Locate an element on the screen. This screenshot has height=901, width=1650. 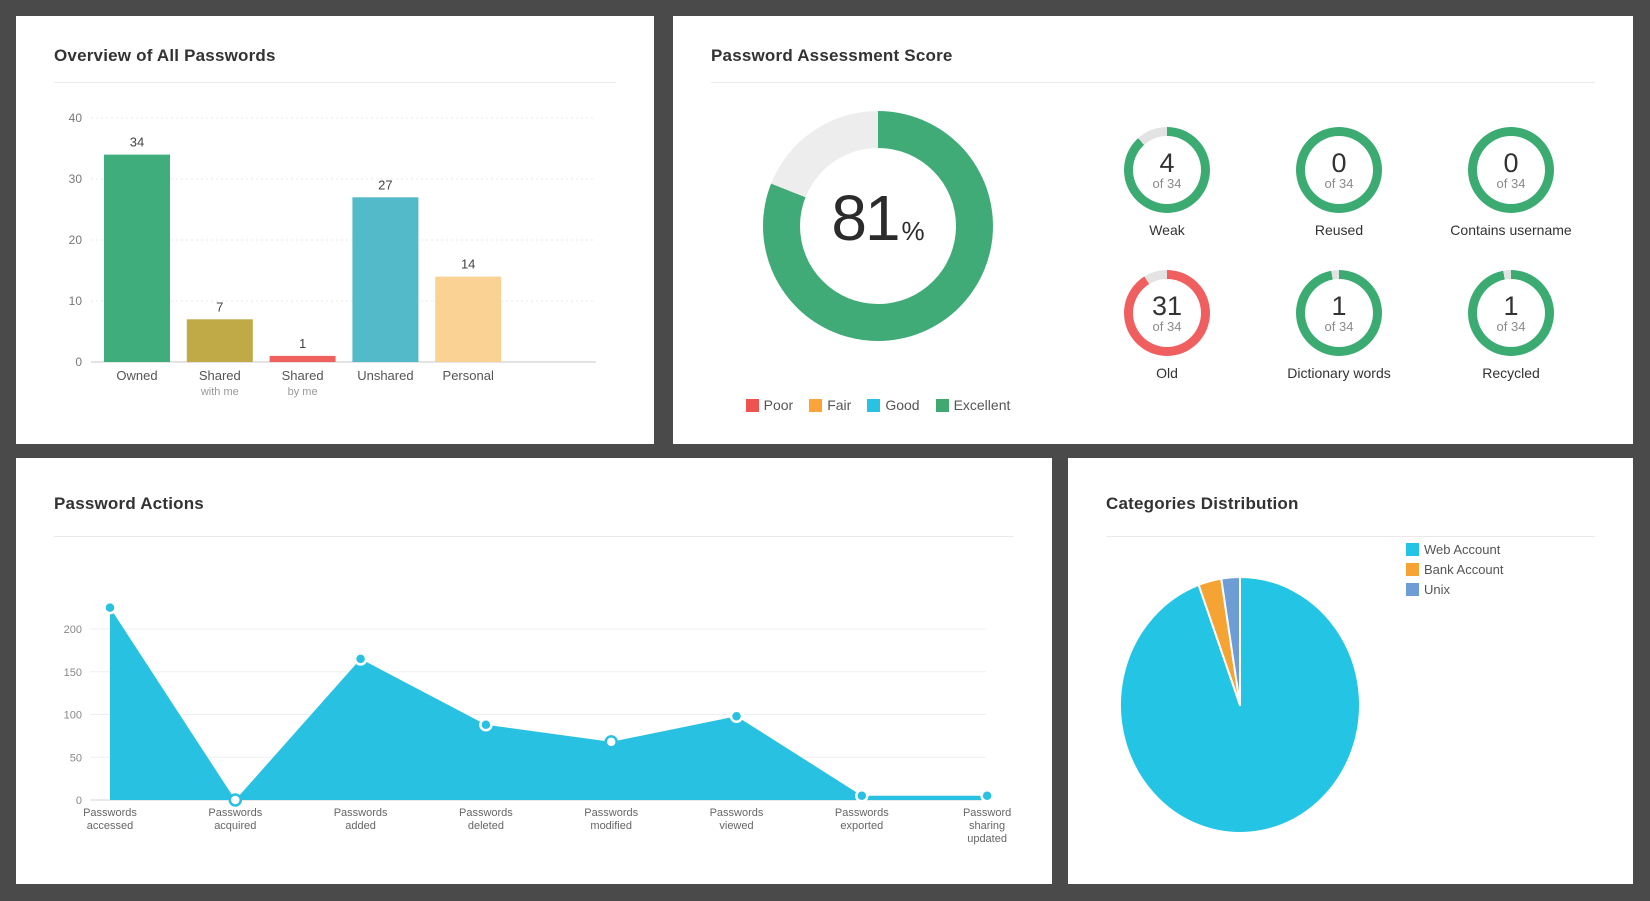
x-category-label: Owned is located at coordinates (136, 375).